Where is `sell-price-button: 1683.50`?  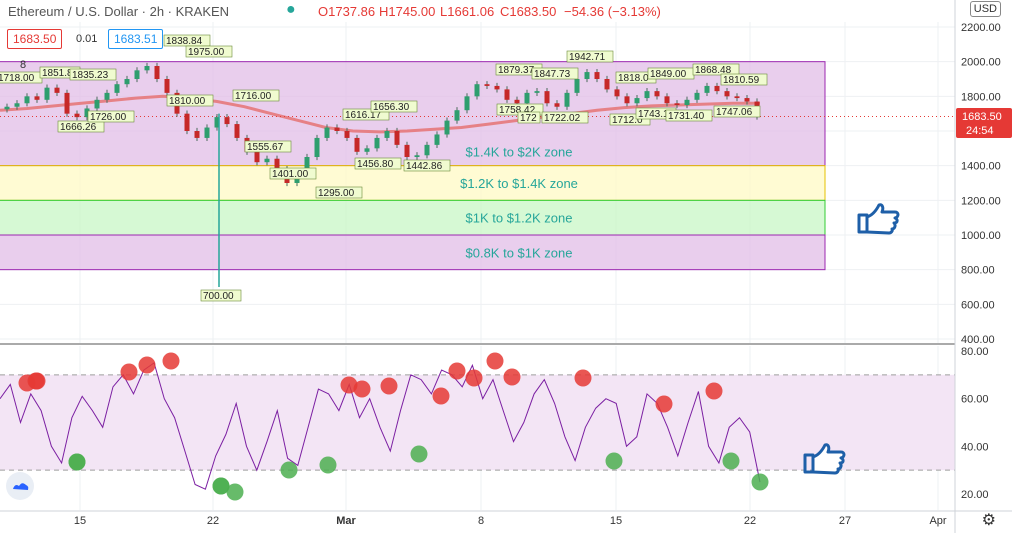
sell-price-button: 1683.50 is located at coordinates (35, 39).